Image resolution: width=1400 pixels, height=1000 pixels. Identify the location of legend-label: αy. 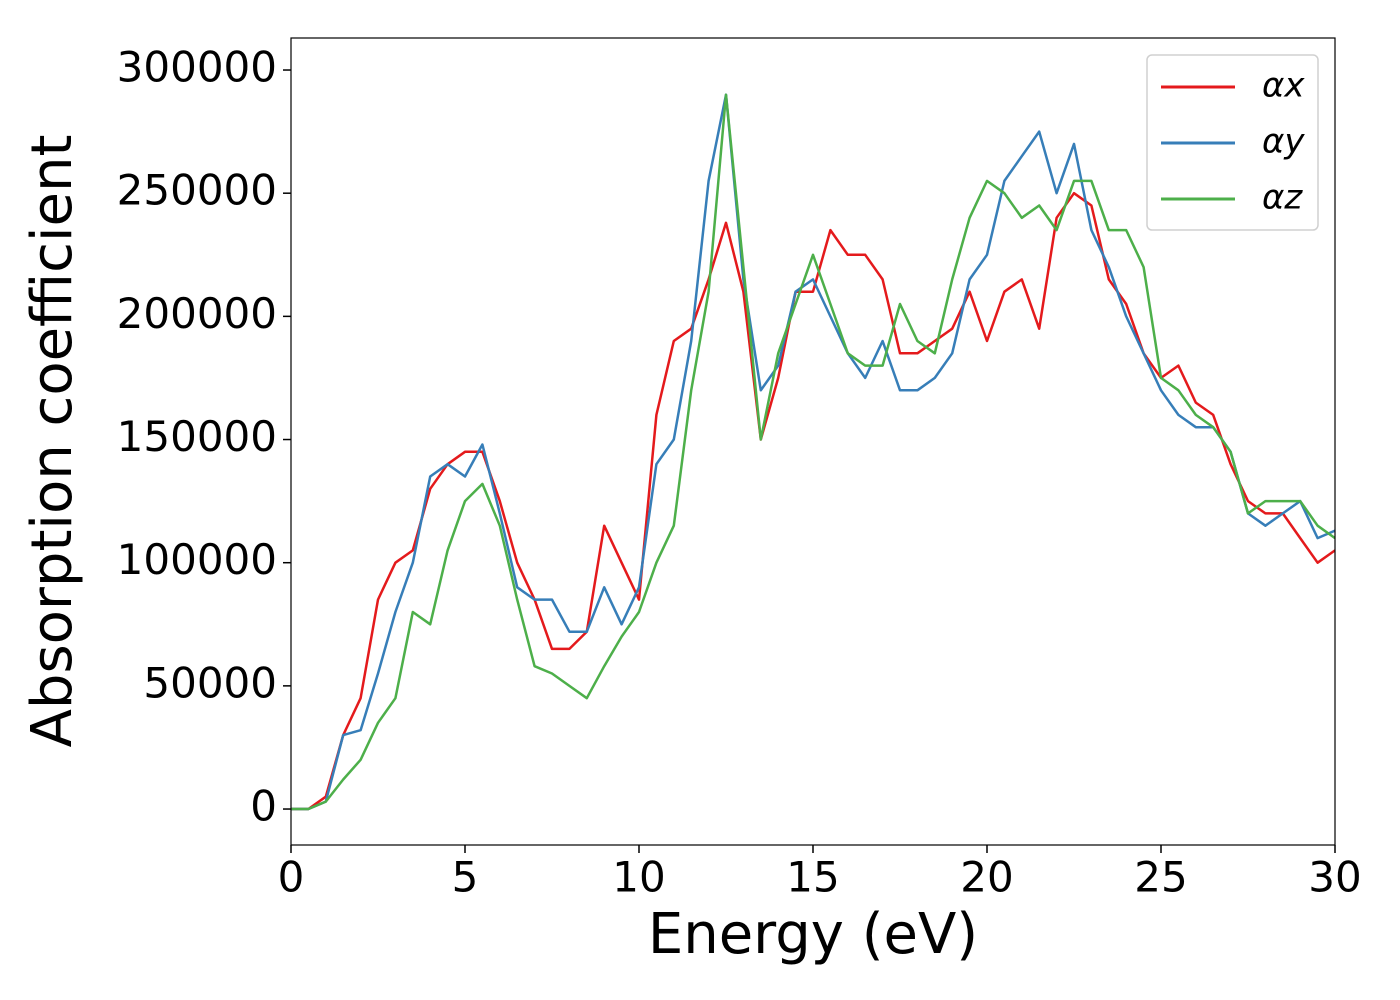
(1283, 142).